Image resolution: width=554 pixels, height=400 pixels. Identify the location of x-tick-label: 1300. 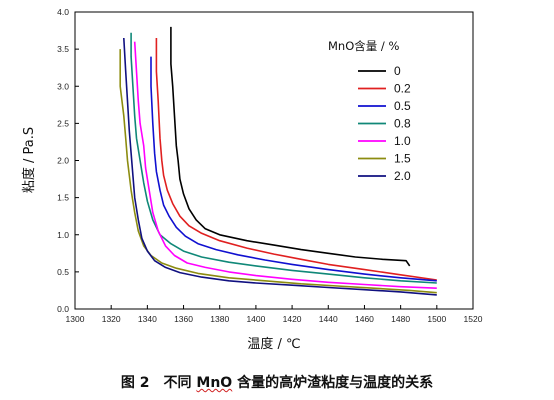
(75, 319).